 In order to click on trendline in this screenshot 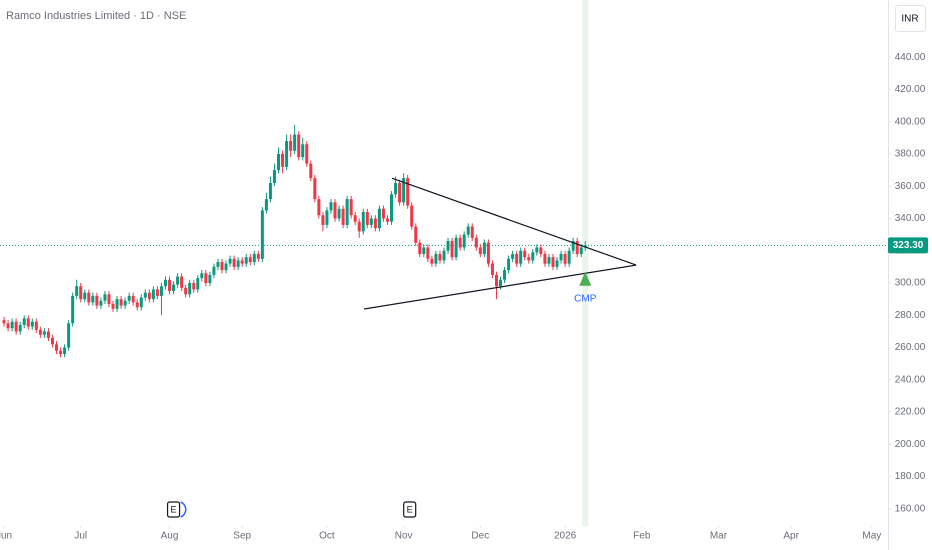, I will do `click(514, 221)`.